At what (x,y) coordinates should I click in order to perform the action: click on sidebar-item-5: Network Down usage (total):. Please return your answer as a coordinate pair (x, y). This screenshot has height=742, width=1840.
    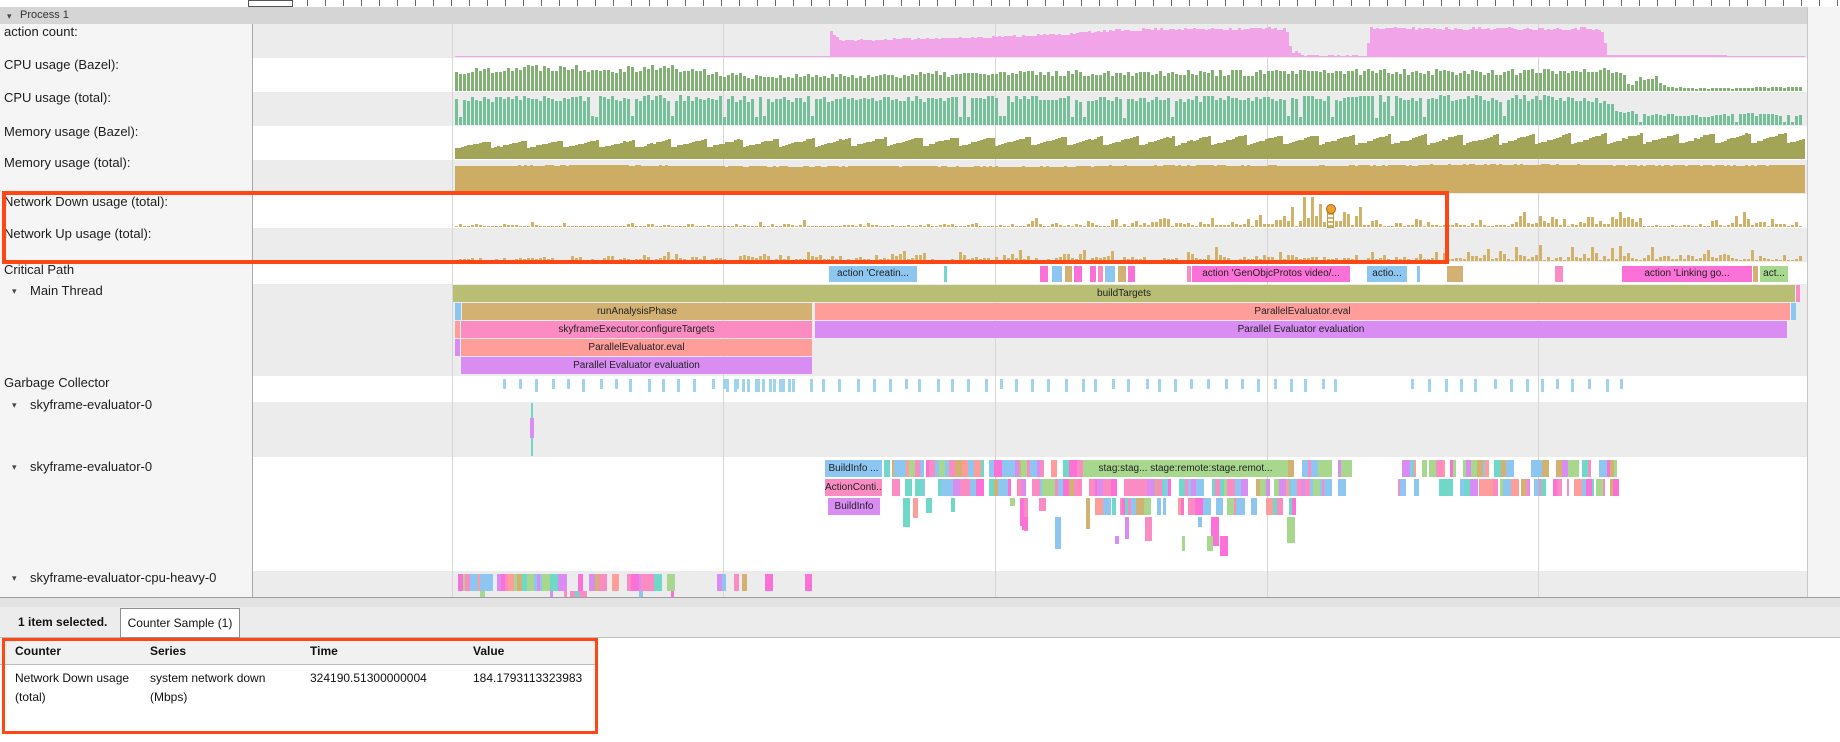
    Looking at the image, I should click on (125, 202).